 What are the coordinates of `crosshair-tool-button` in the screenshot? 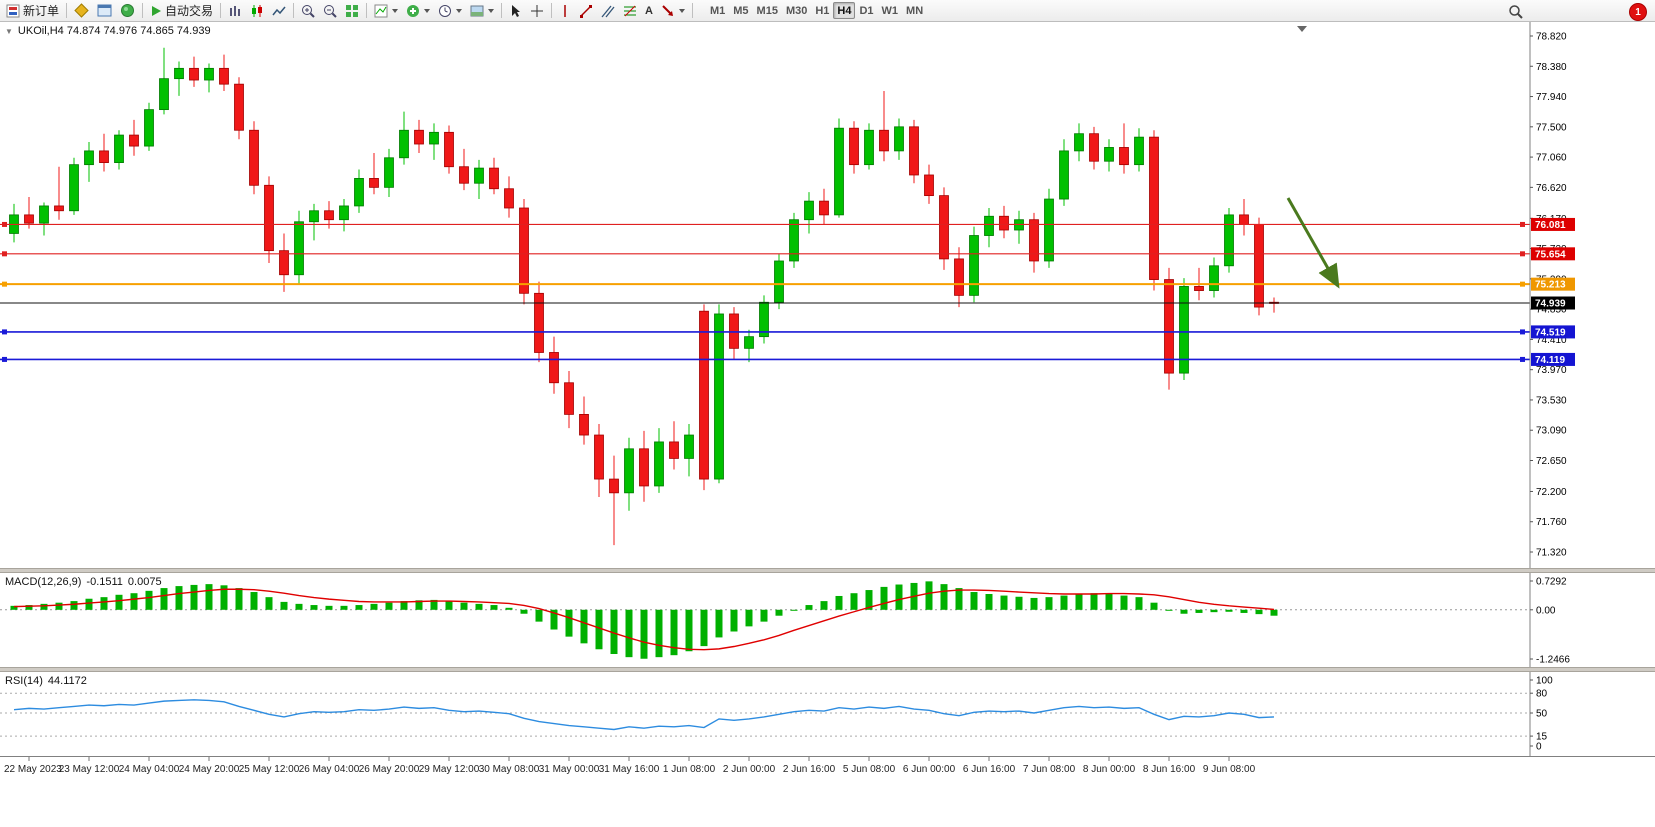 It's located at (537, 10).